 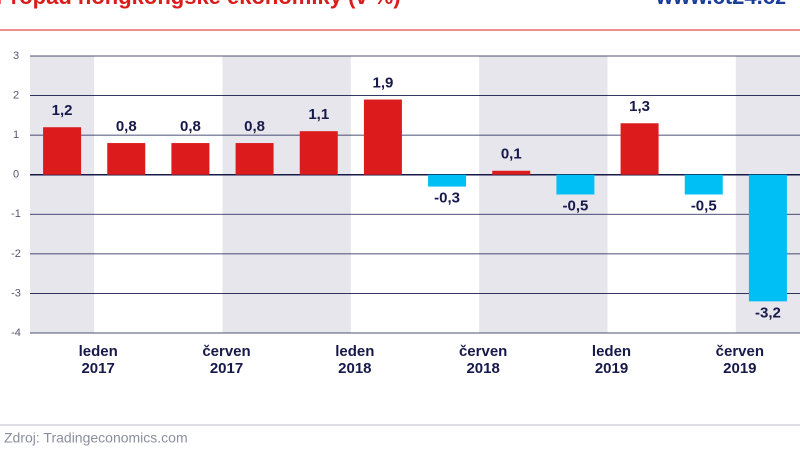 I want to click on value-label: 1,9, so click(x=382, y=82).